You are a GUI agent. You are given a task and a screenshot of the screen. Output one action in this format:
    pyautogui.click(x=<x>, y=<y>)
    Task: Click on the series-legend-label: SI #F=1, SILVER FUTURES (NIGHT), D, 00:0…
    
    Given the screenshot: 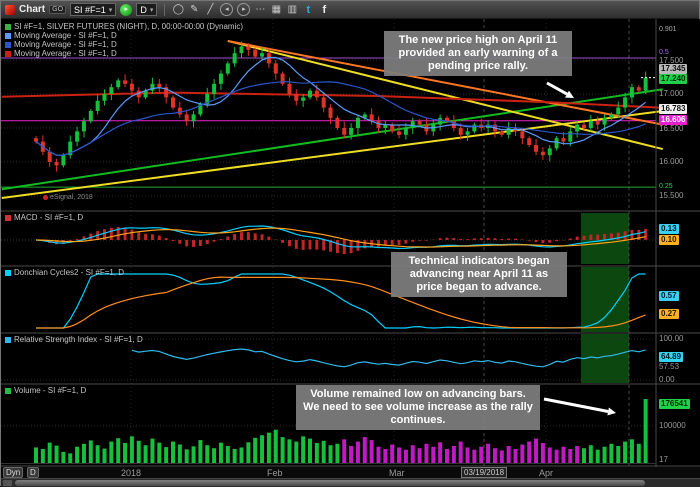 What is the action you would take?
    pyautogui.click(x=129, y=26)
    